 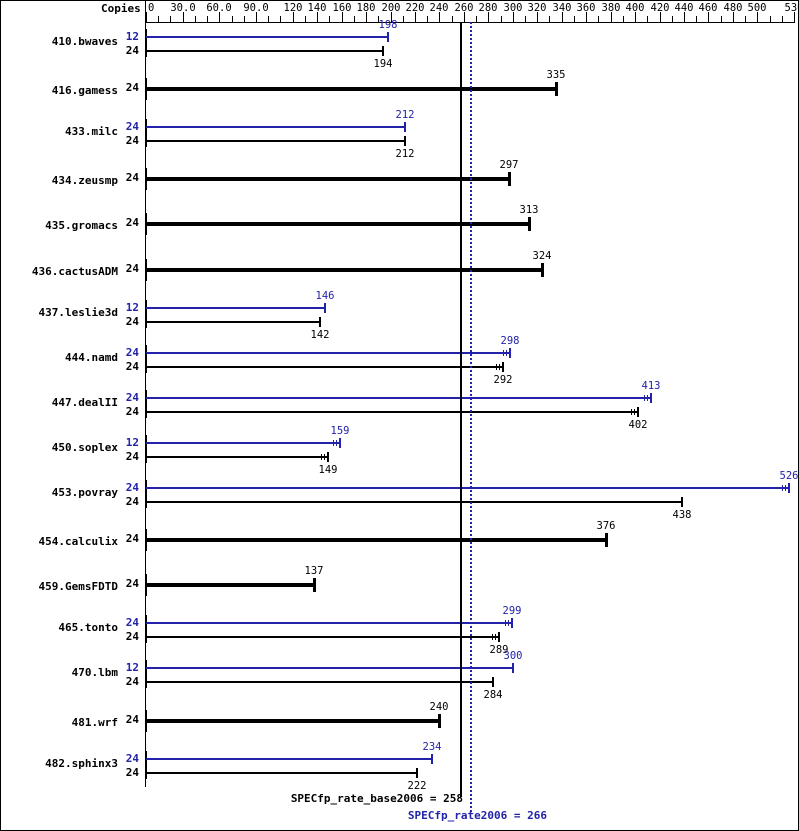 I want to click on bar-value-label-base: 313, so click(x=529, y=210).